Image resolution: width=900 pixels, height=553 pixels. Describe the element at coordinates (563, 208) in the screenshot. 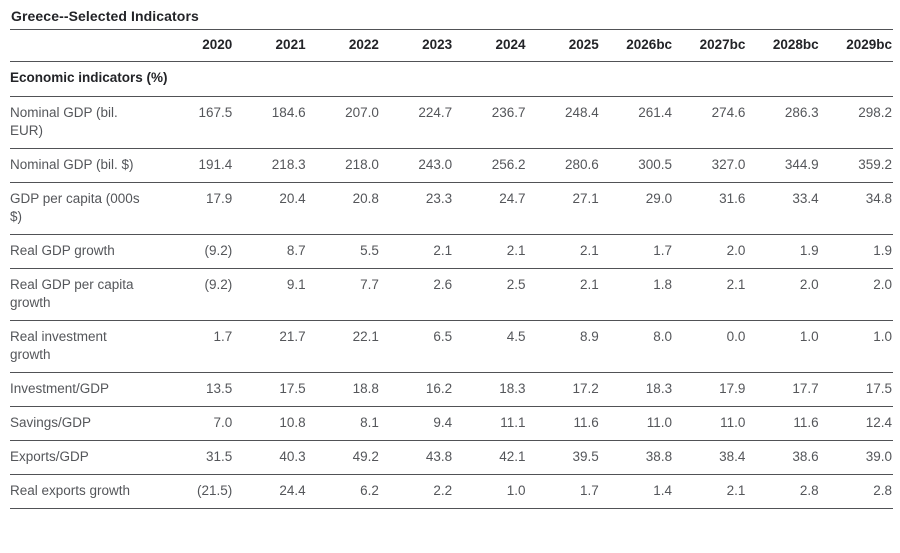

I see `value-cell: 27.1` at that location.